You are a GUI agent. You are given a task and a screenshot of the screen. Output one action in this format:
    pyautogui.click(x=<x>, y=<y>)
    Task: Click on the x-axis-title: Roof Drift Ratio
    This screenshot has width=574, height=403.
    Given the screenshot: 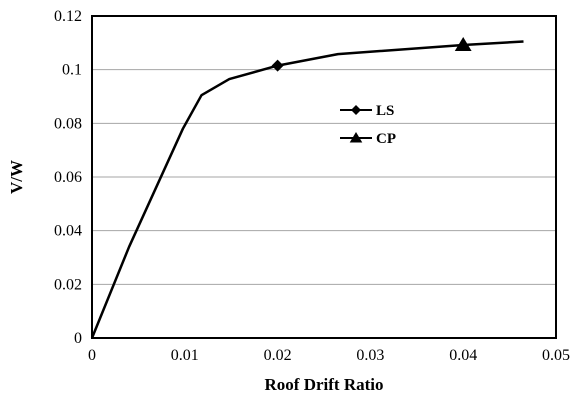 What is the action you would take?
    pyautogui.click(x=324, y=384)
    